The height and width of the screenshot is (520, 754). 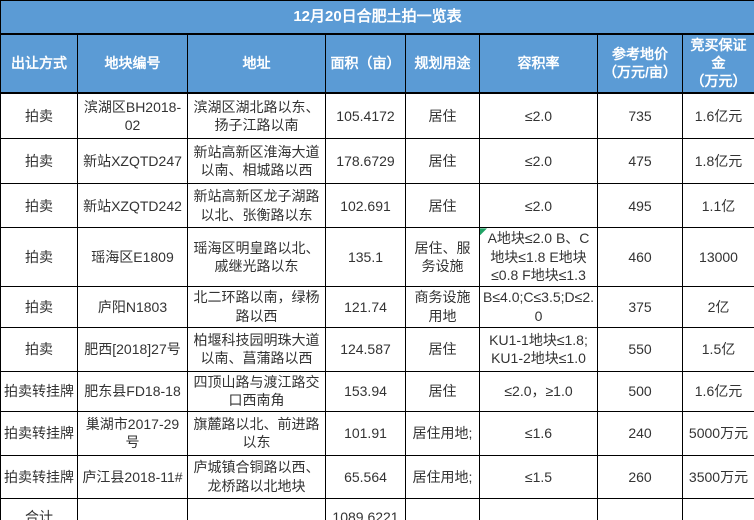 I want to click on cell-plot: 瑶海区E1809, so click(x=132, y=257).